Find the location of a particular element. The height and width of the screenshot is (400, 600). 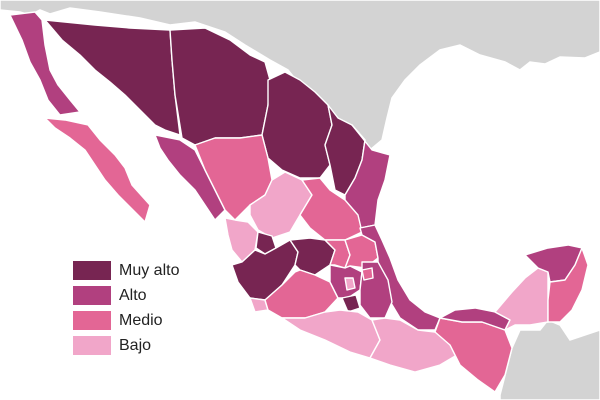

legend-label: Muy alto is located at coordinates (149, 270).